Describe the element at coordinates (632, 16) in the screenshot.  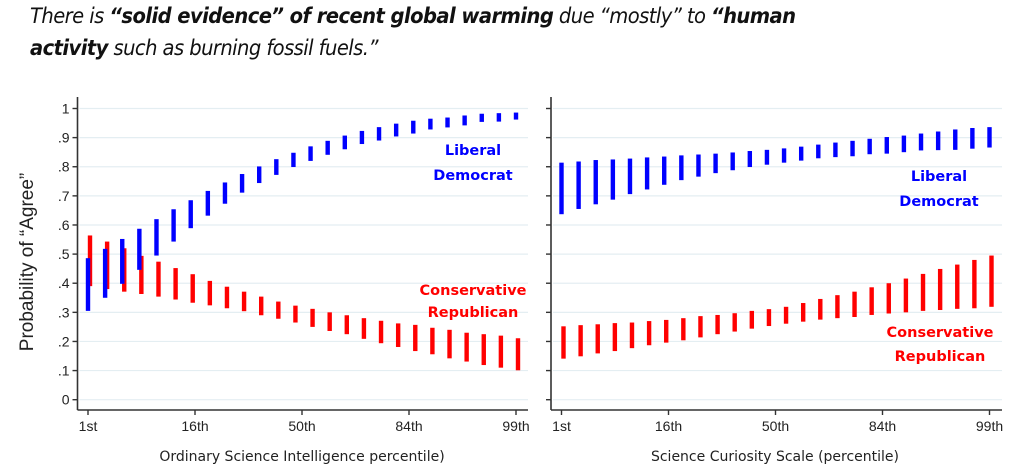
I see `title-segment: due “mostly” to` at that location.